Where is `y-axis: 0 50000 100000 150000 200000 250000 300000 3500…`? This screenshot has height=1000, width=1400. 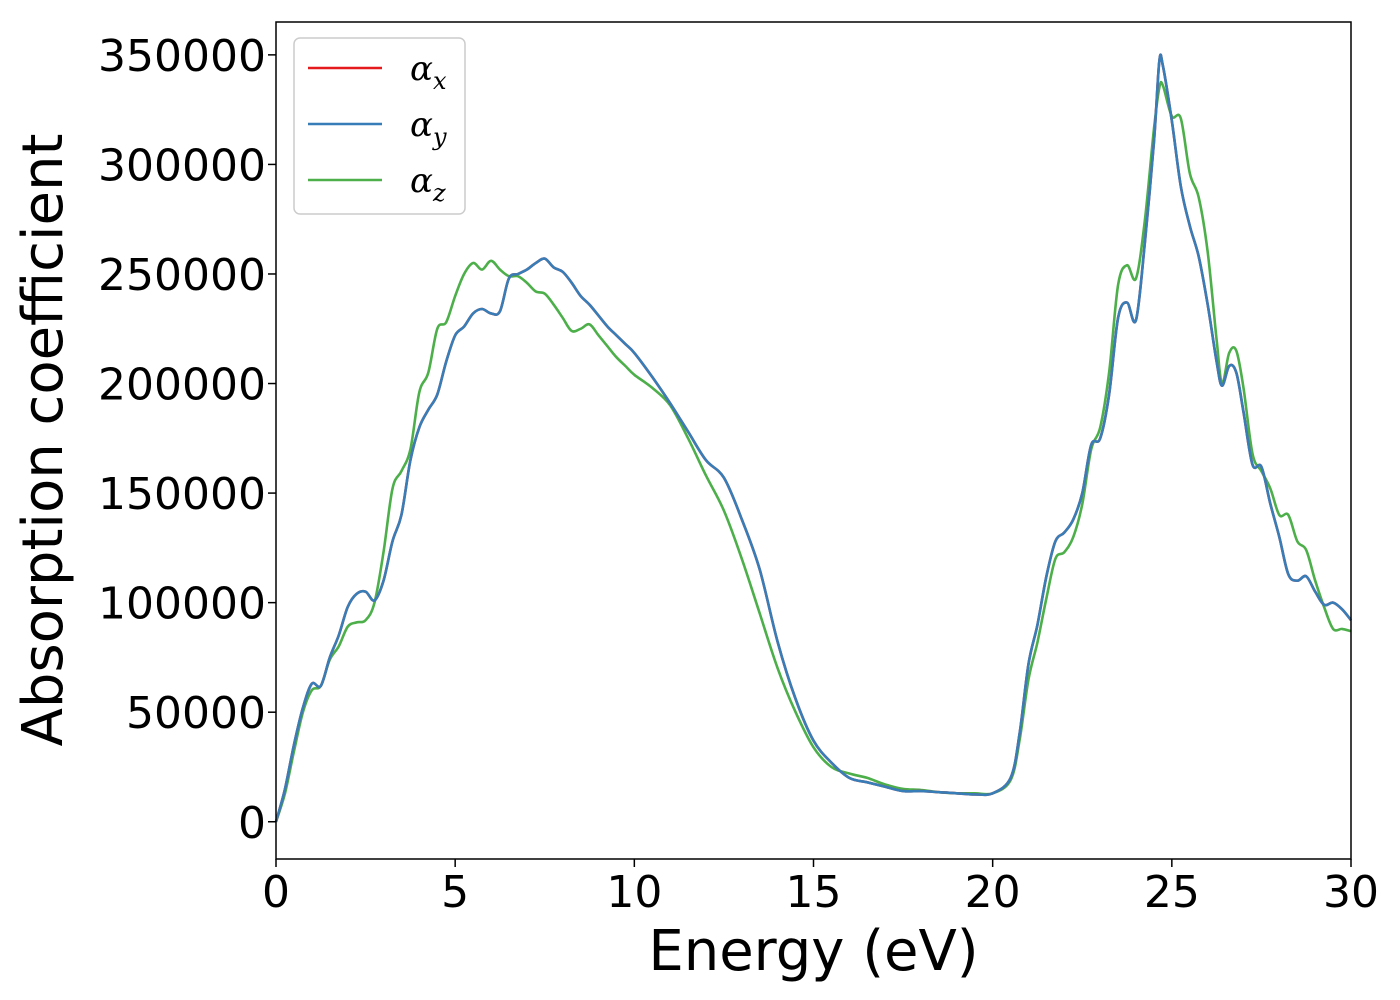 y-axis: 0 50000 100000 150000 200000 250000 300000 3500… is located at coordinates (187, 440).